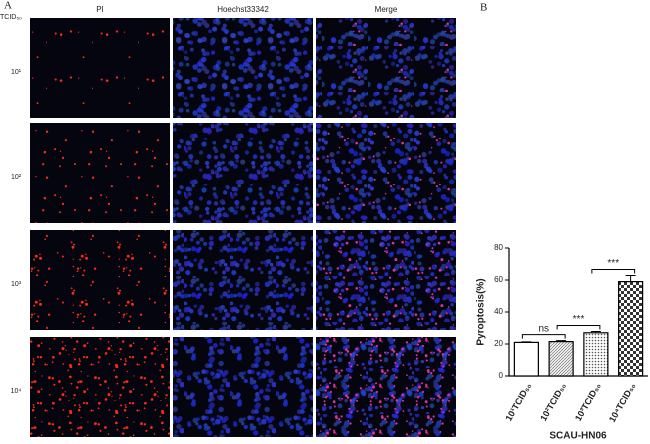  Describe the element at coordinates (498, 247) in the screenshot. I see `y-tick-label: 80` at that location.